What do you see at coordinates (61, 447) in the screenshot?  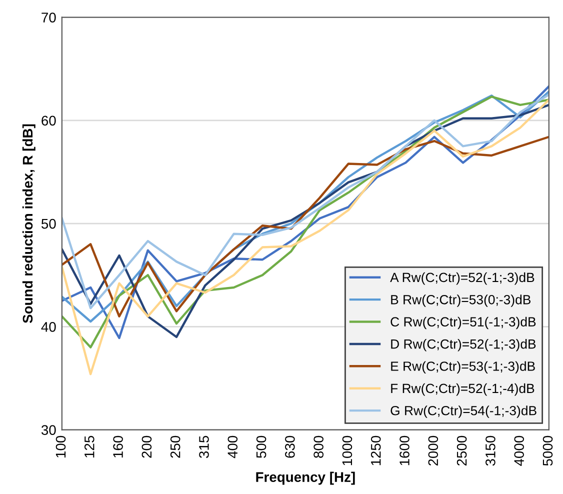 I see `x-tick-label: 100` at bounding box center [61, 447].